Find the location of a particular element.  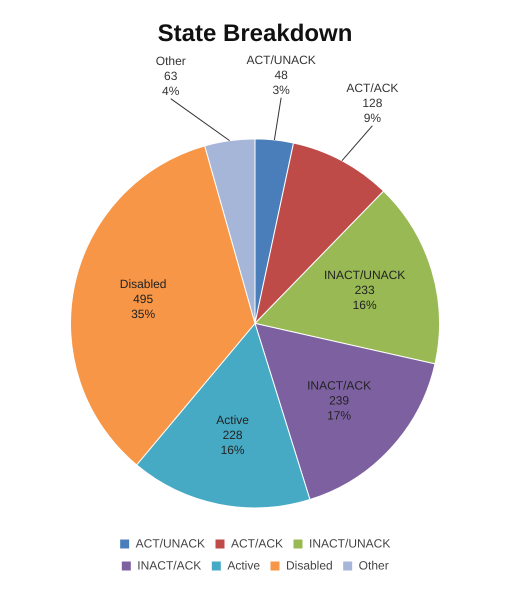

chart-title: State Breakdown is located at coordinates (255, 34).